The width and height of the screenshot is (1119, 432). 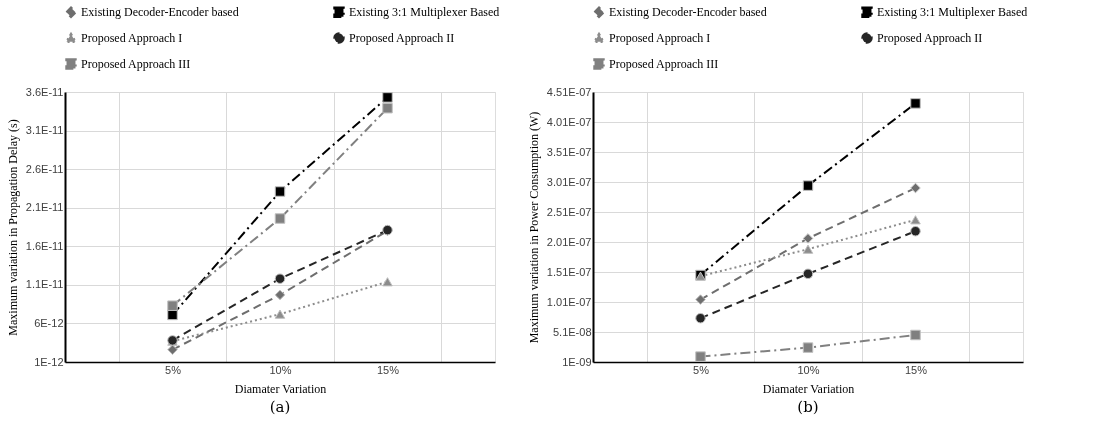 What do you see at coordinates (569, 151) in the screenshot?
I see `y-tick-label: 3.51E-07` at bounding box center [569, 151].